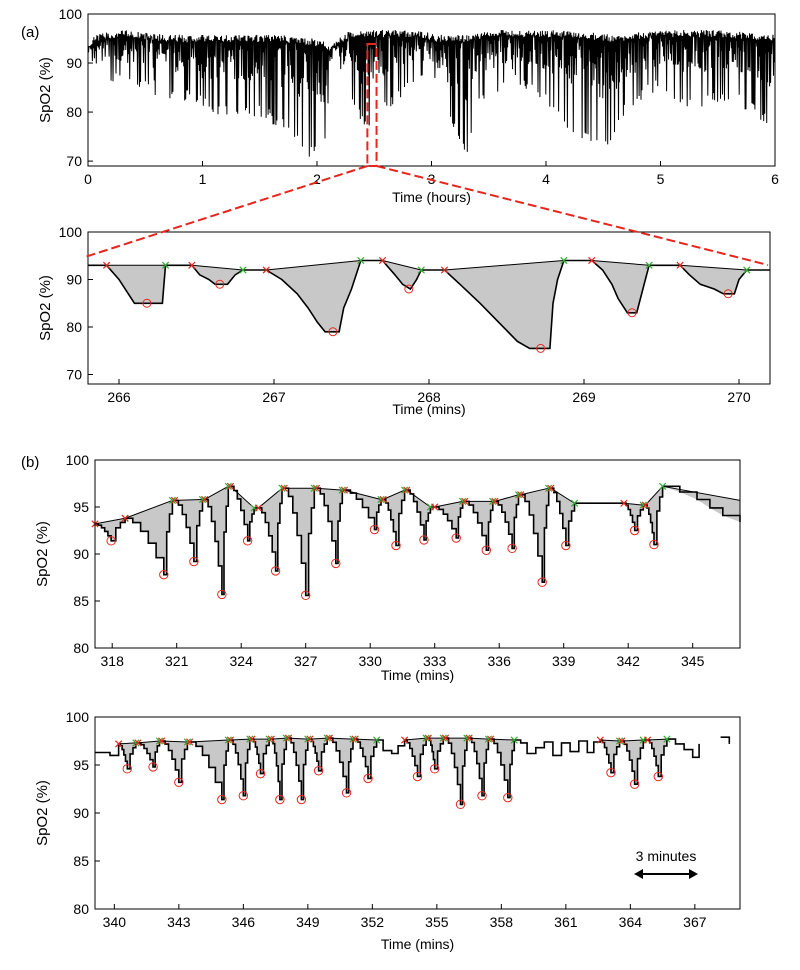  I want to click on b-top-xtick-label: 330, so click(371, 661).